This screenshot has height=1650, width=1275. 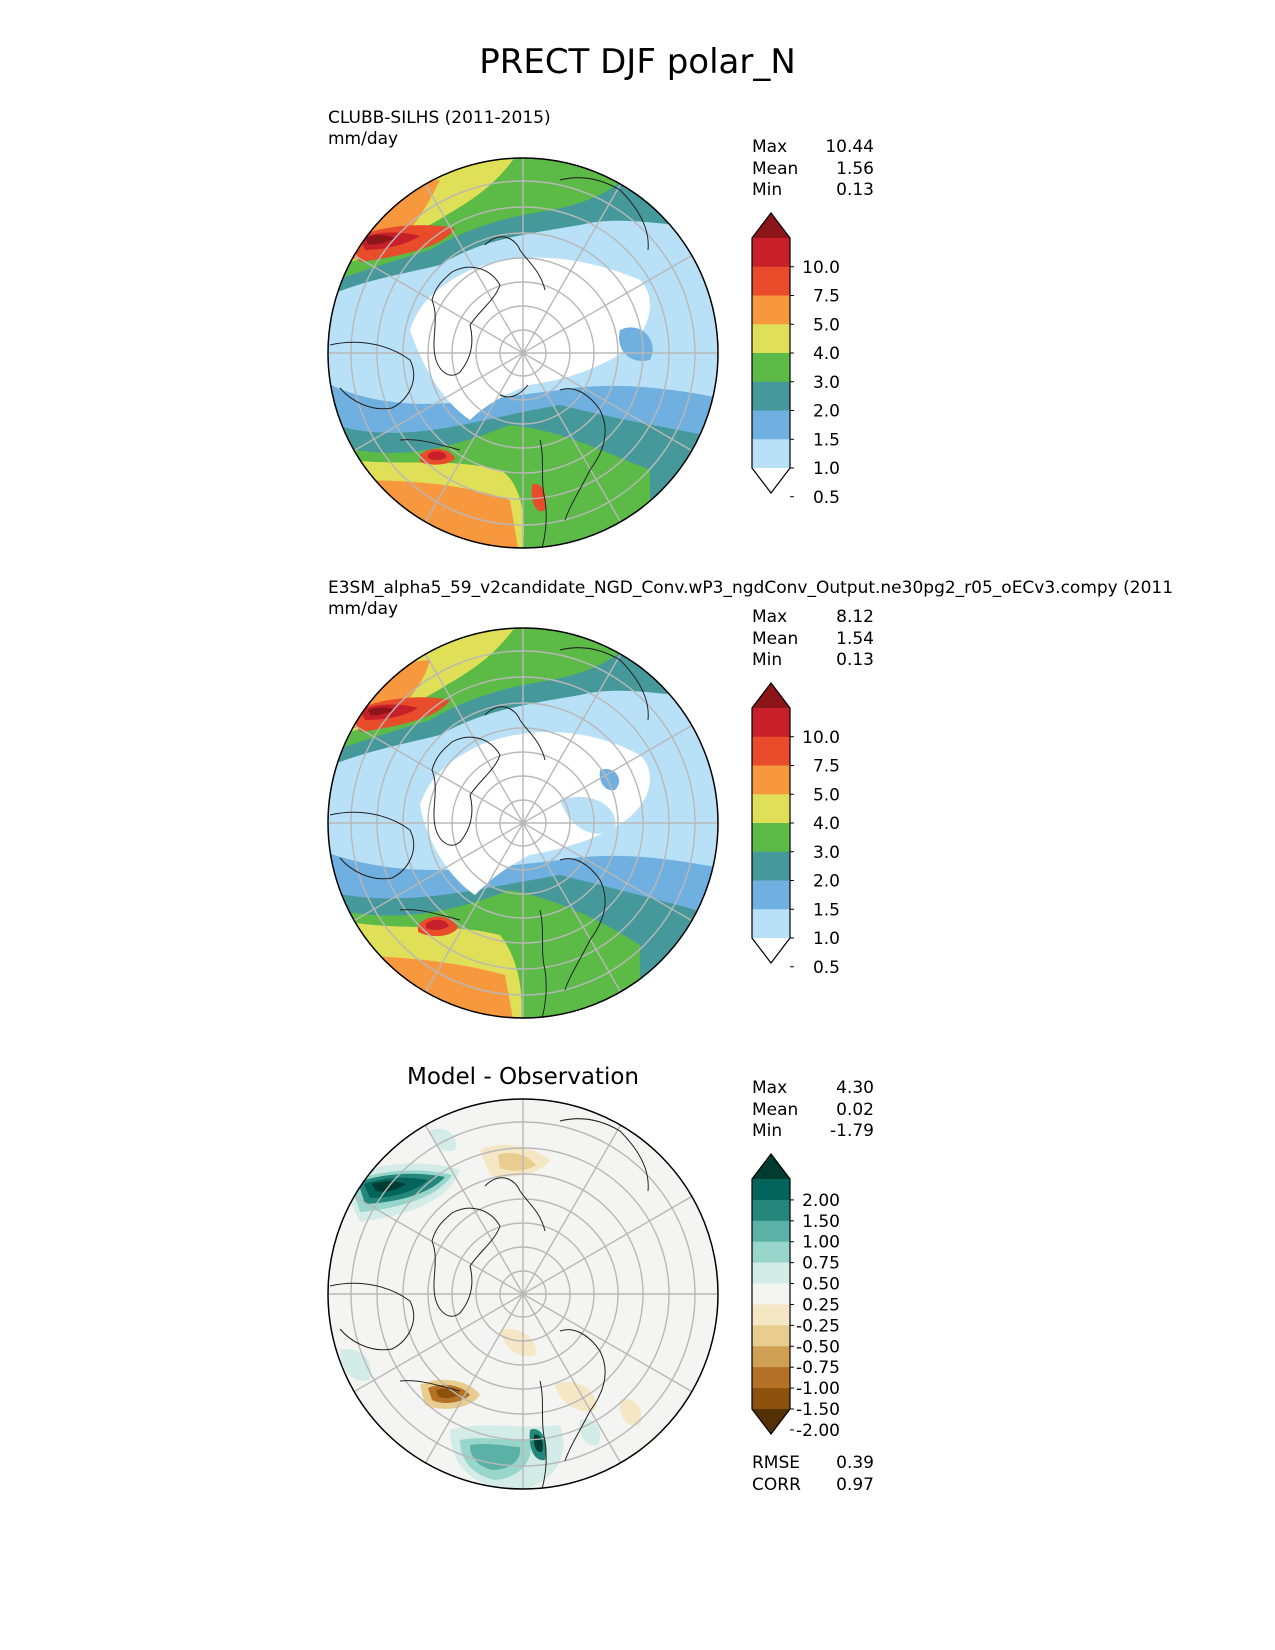 I want to click on colorbar2-tick-label: 1.0, so click(x=826, y=939).